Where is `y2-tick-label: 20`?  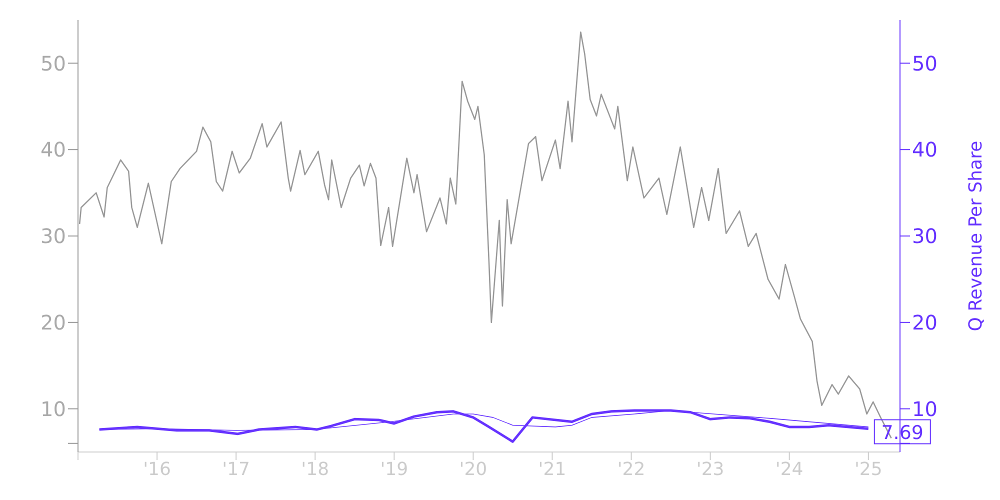
y2-tick-label: 20 is located at coordinates (925, 322).